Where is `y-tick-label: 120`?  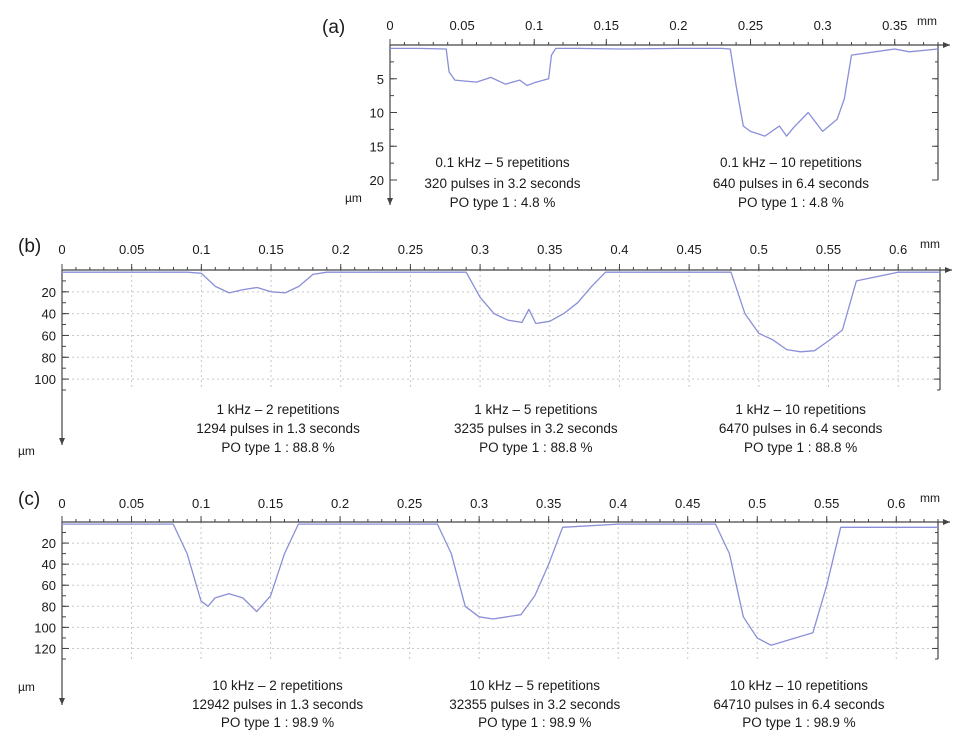
y-tick-label: 120 is located at coordinates (45, 648).